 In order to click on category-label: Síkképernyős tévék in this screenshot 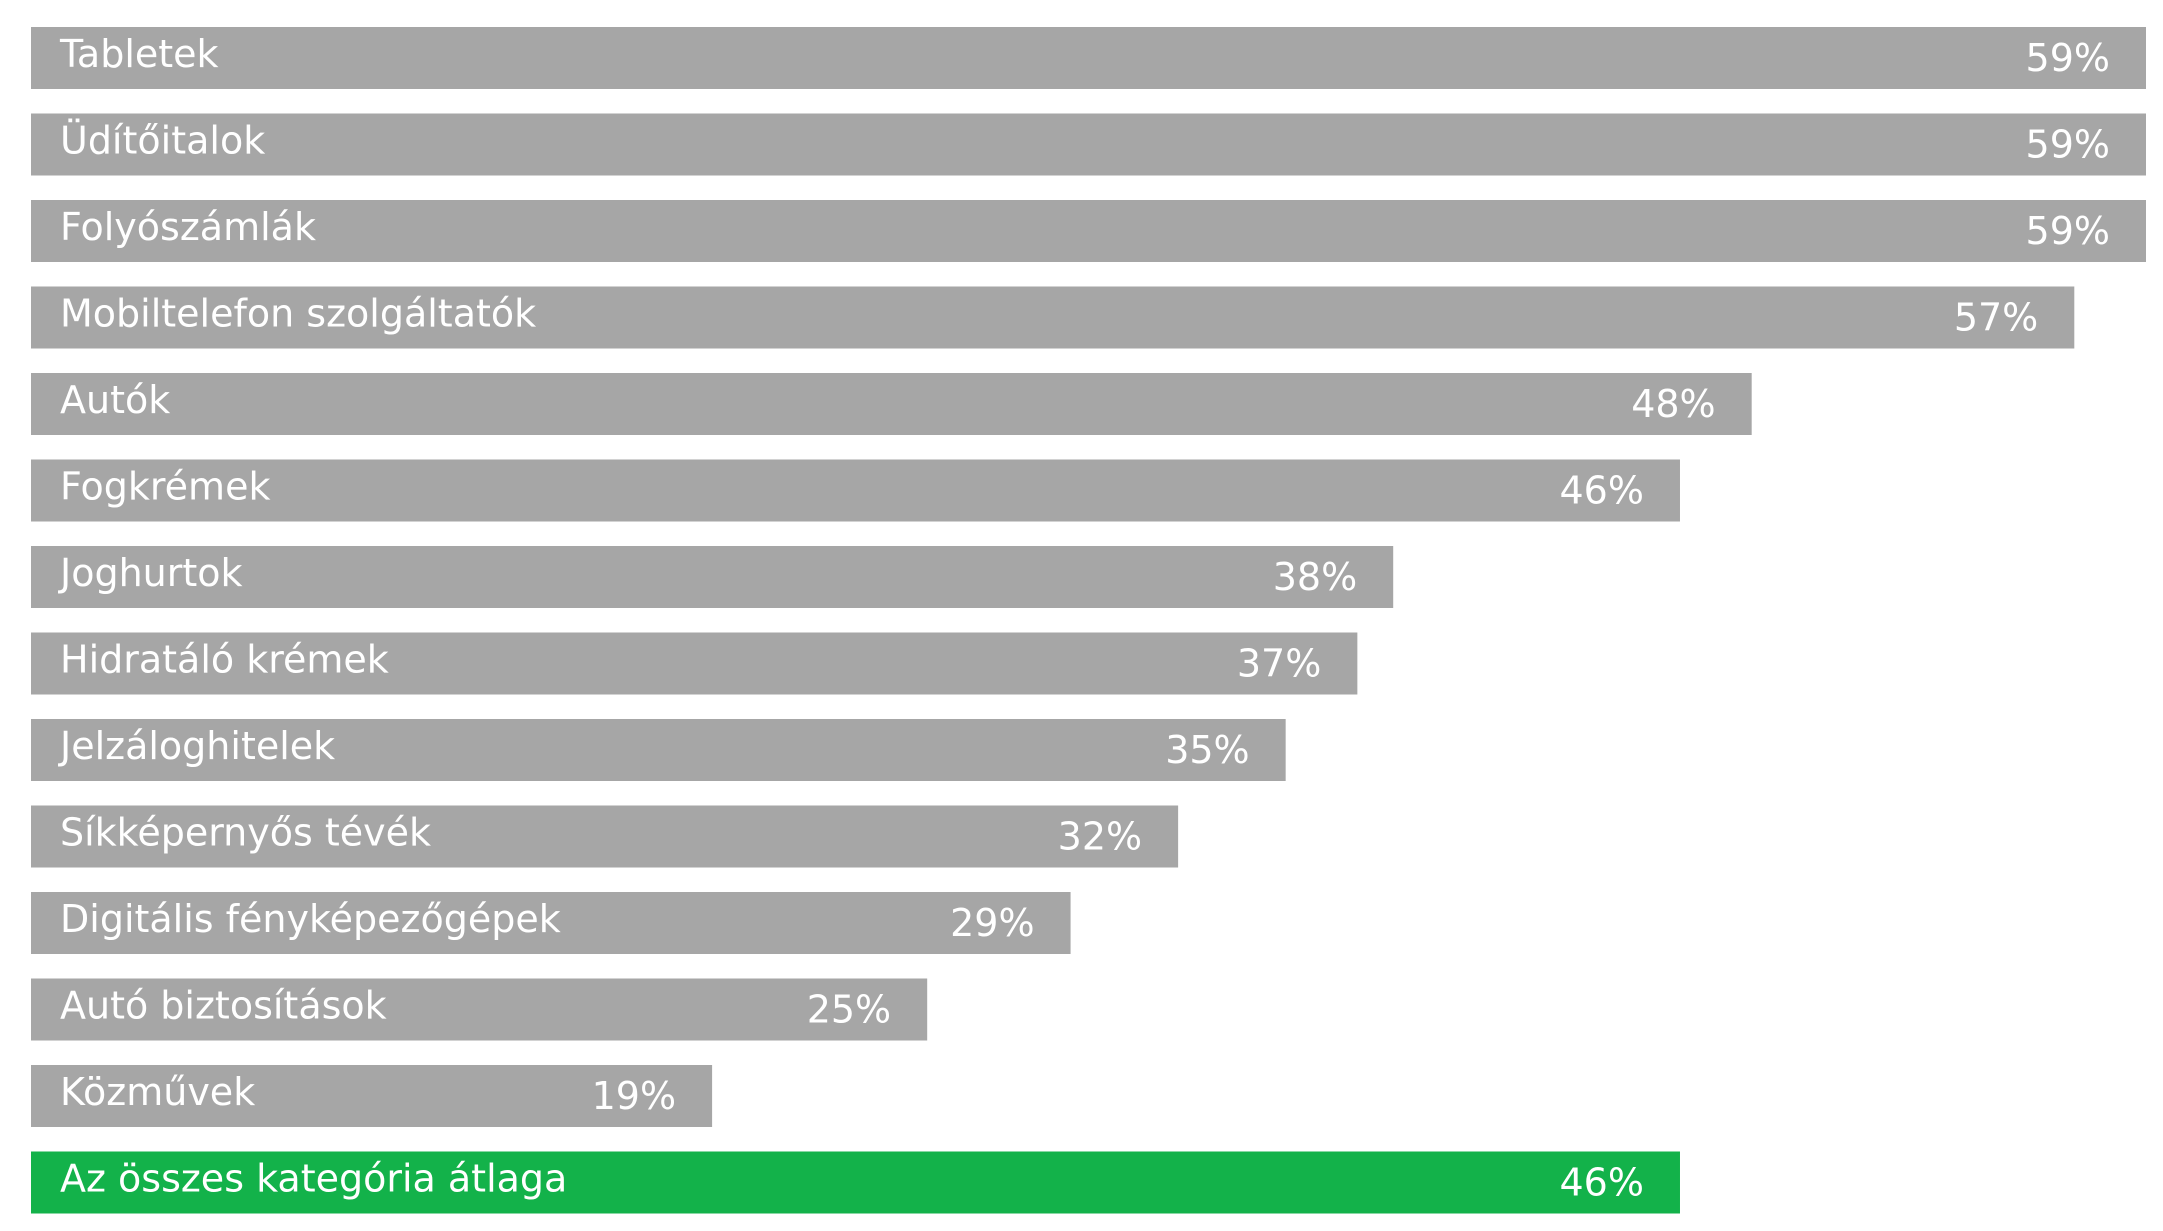, I will do `click(245, 833)`.